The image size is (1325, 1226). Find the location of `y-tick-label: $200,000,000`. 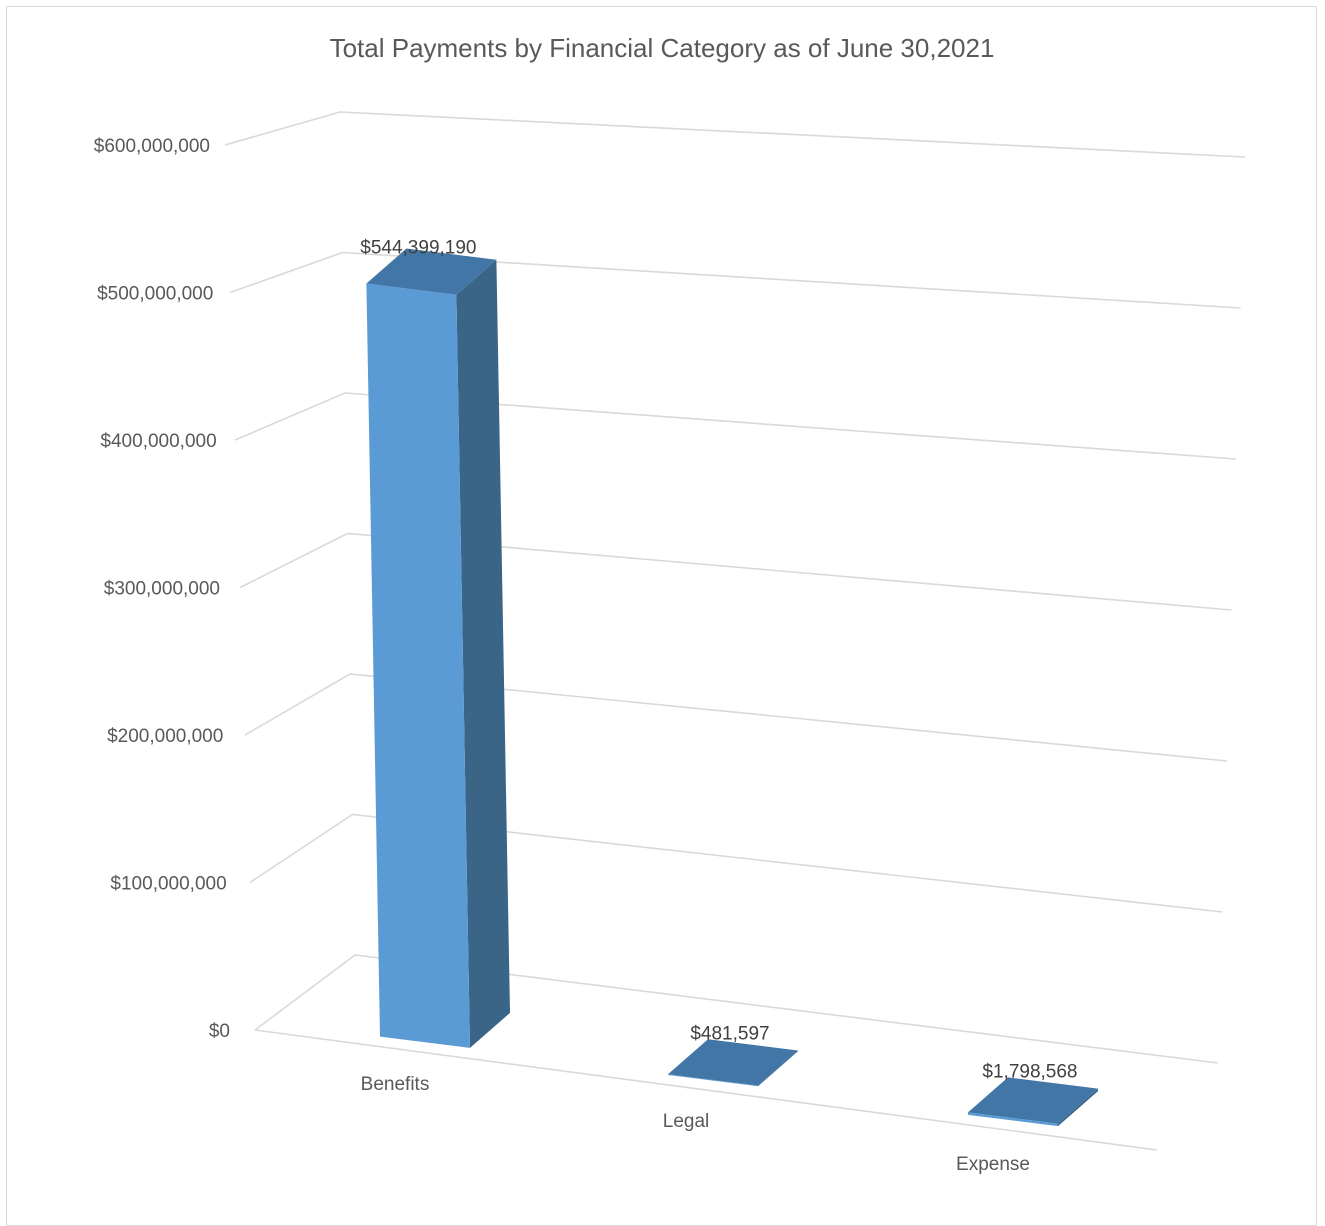

y-tick-label: $200,000,000 is located at coordinates (165, 736).